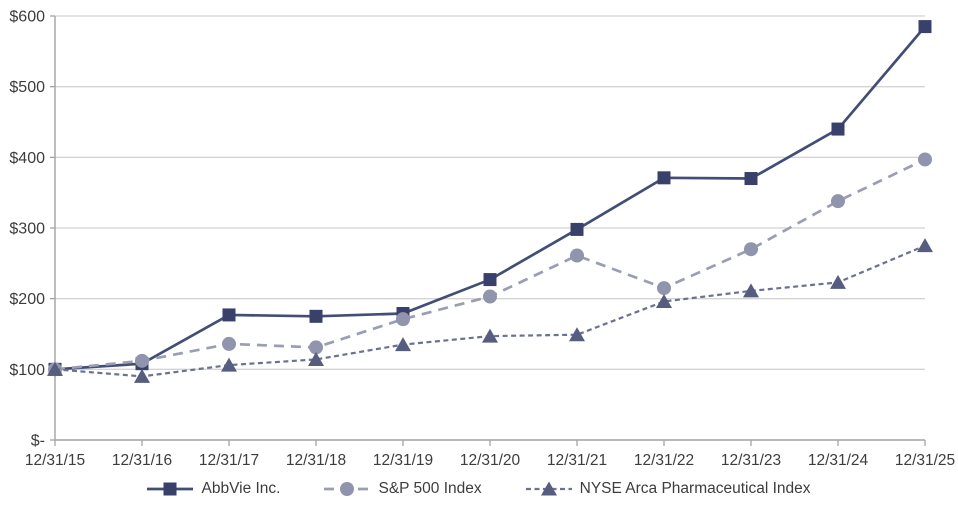 The width and height of the screenshot is (958, 510). I want to click on x-axis-label: 12/31/15, so click(55, 460).